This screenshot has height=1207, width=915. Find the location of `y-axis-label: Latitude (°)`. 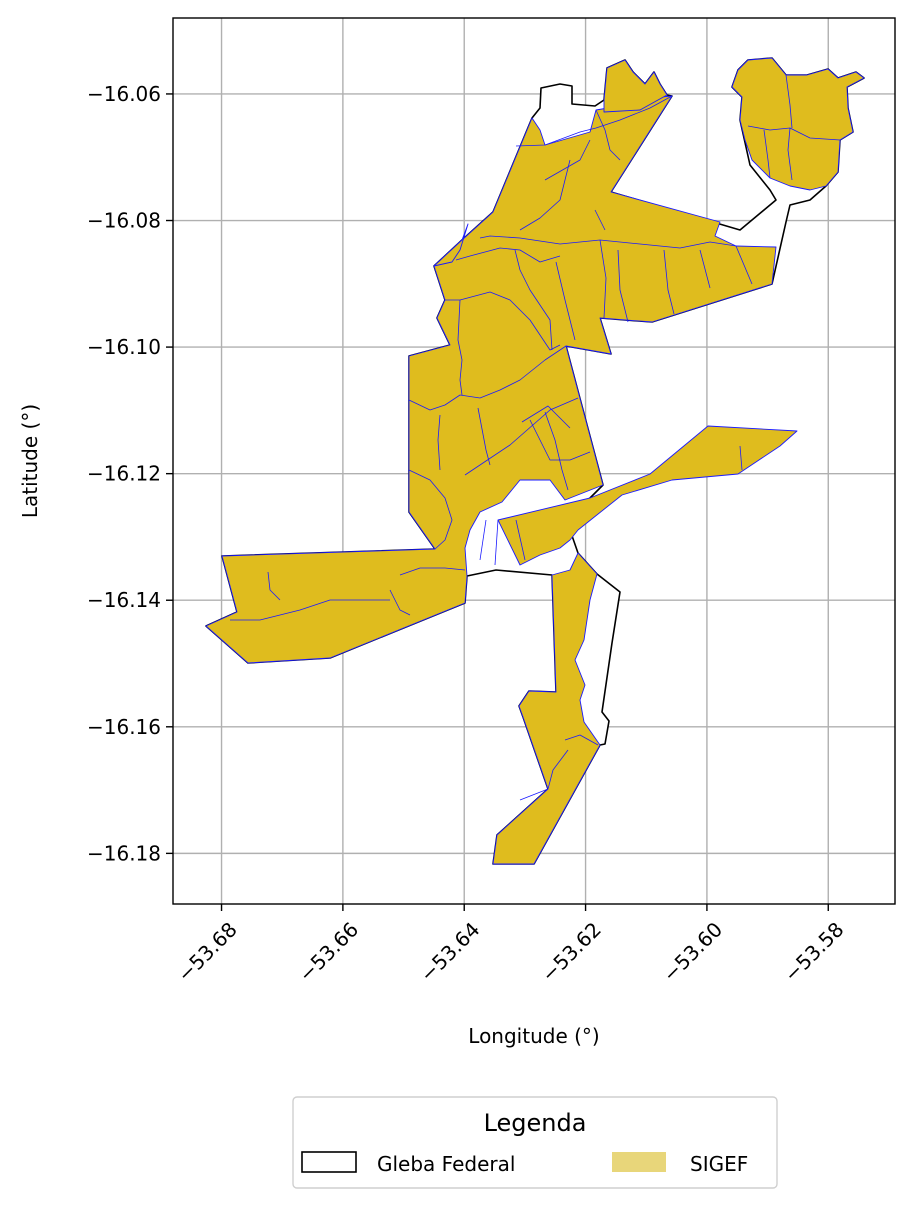

y-axis-label: Latitude (°) is located at coordinates (30, 461).